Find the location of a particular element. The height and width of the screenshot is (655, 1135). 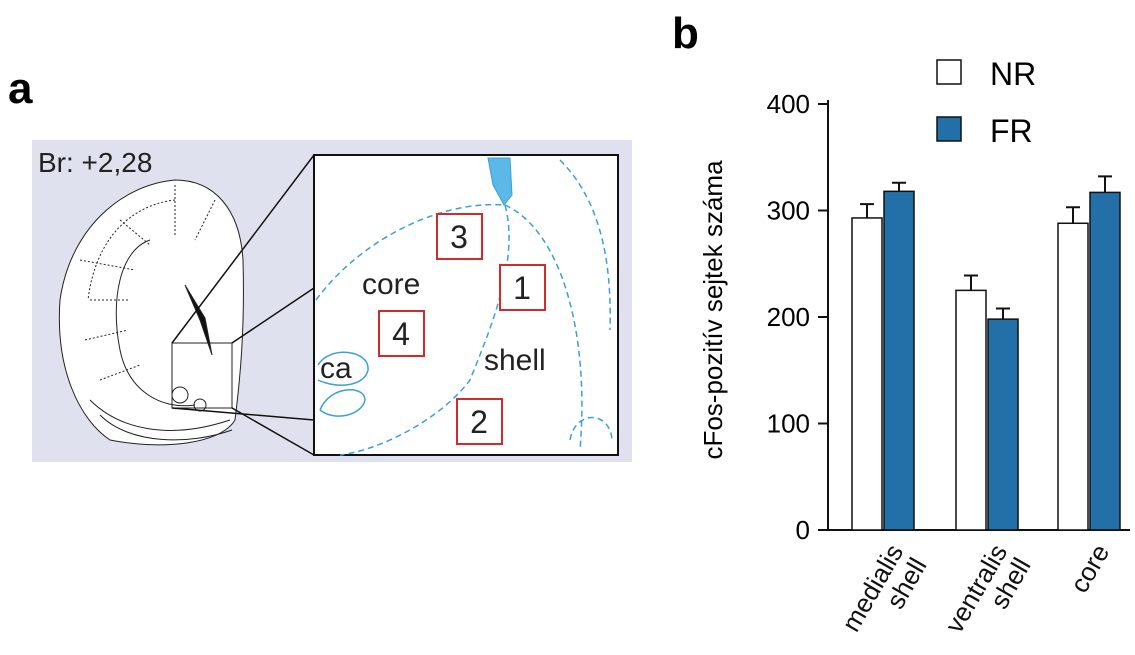

brain-section is located at coordinates (151, 312).